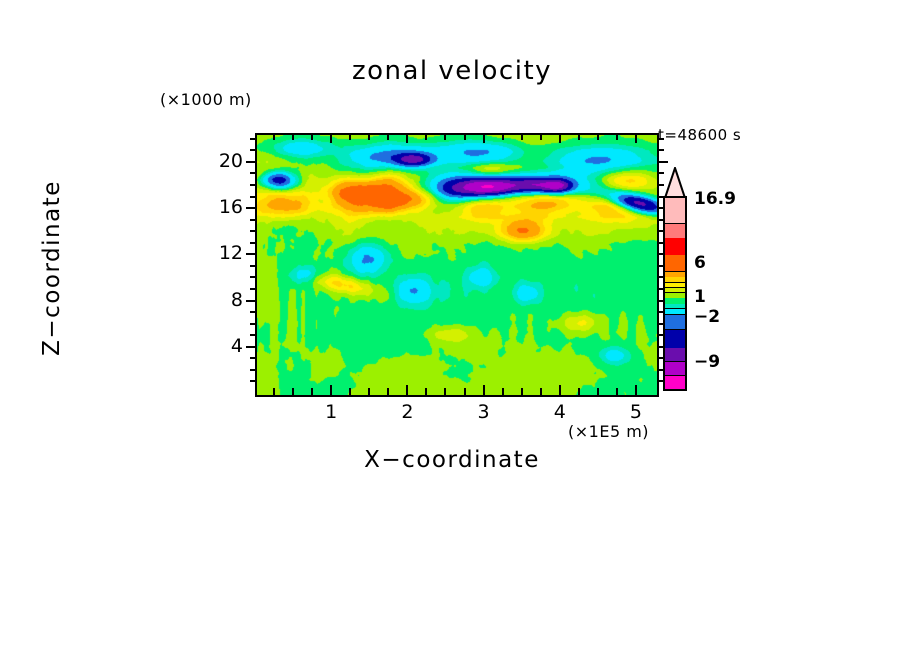 The height and width of the screenshot is (654, 904). What do you see at coordinates (452, 460) in the screenshot?
I see `x-axis-title: X−coordinate` at bounding box center [452, 460].